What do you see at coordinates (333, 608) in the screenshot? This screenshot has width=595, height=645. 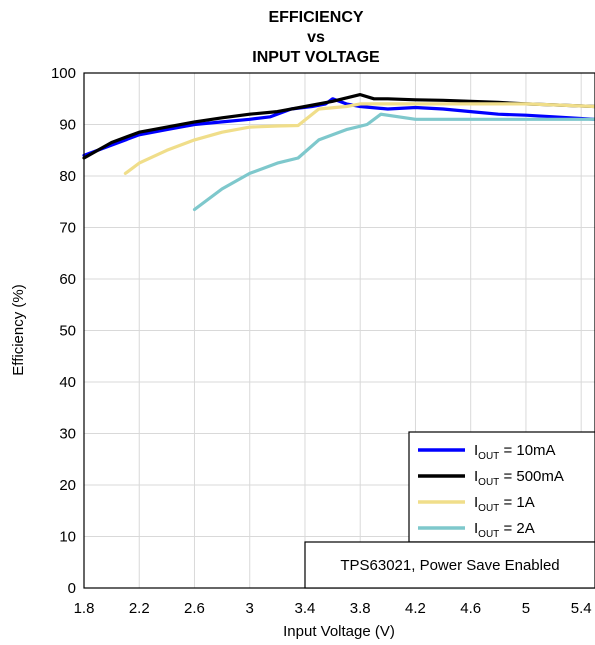 I see `x-tick-labels: 1.8 2.2 2.6 3 3.4 3.8 4.2 4.6 5 5.4` at bounding box center [333, 608].